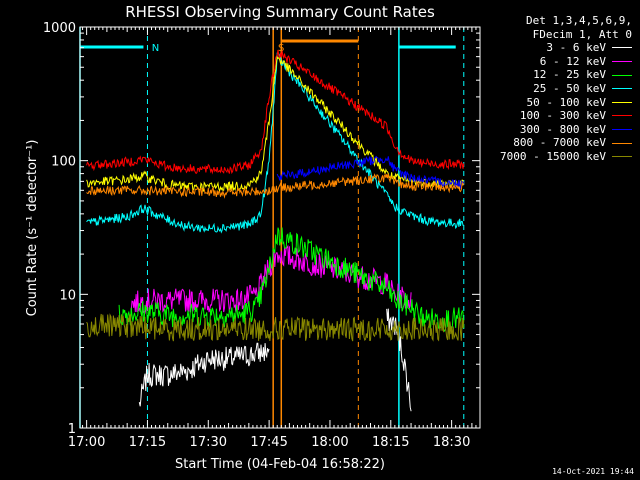 The width and height of the screenshot is (640, 480). I want to click on legend-entry: 300 - 800 keV, so click(561, 130).